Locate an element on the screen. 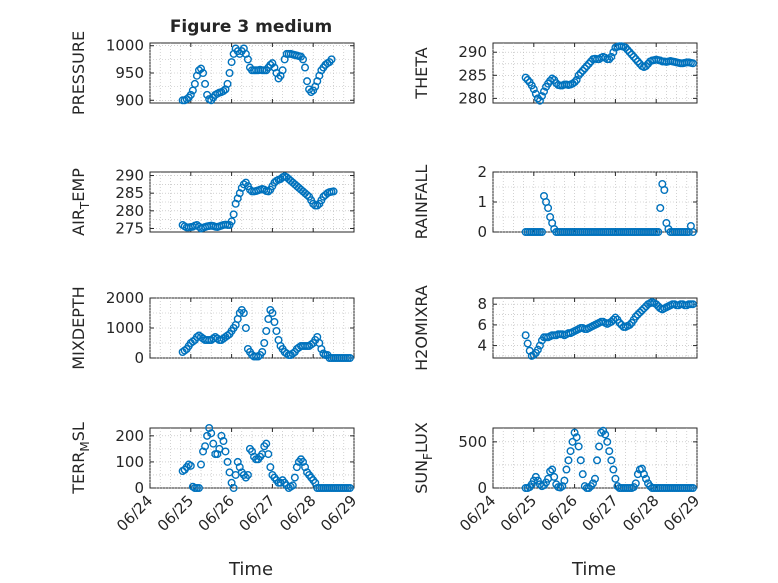 The width and height of the screenshot is (778, 583). y-tick-label: 4 is located at coordinates (482, 346).